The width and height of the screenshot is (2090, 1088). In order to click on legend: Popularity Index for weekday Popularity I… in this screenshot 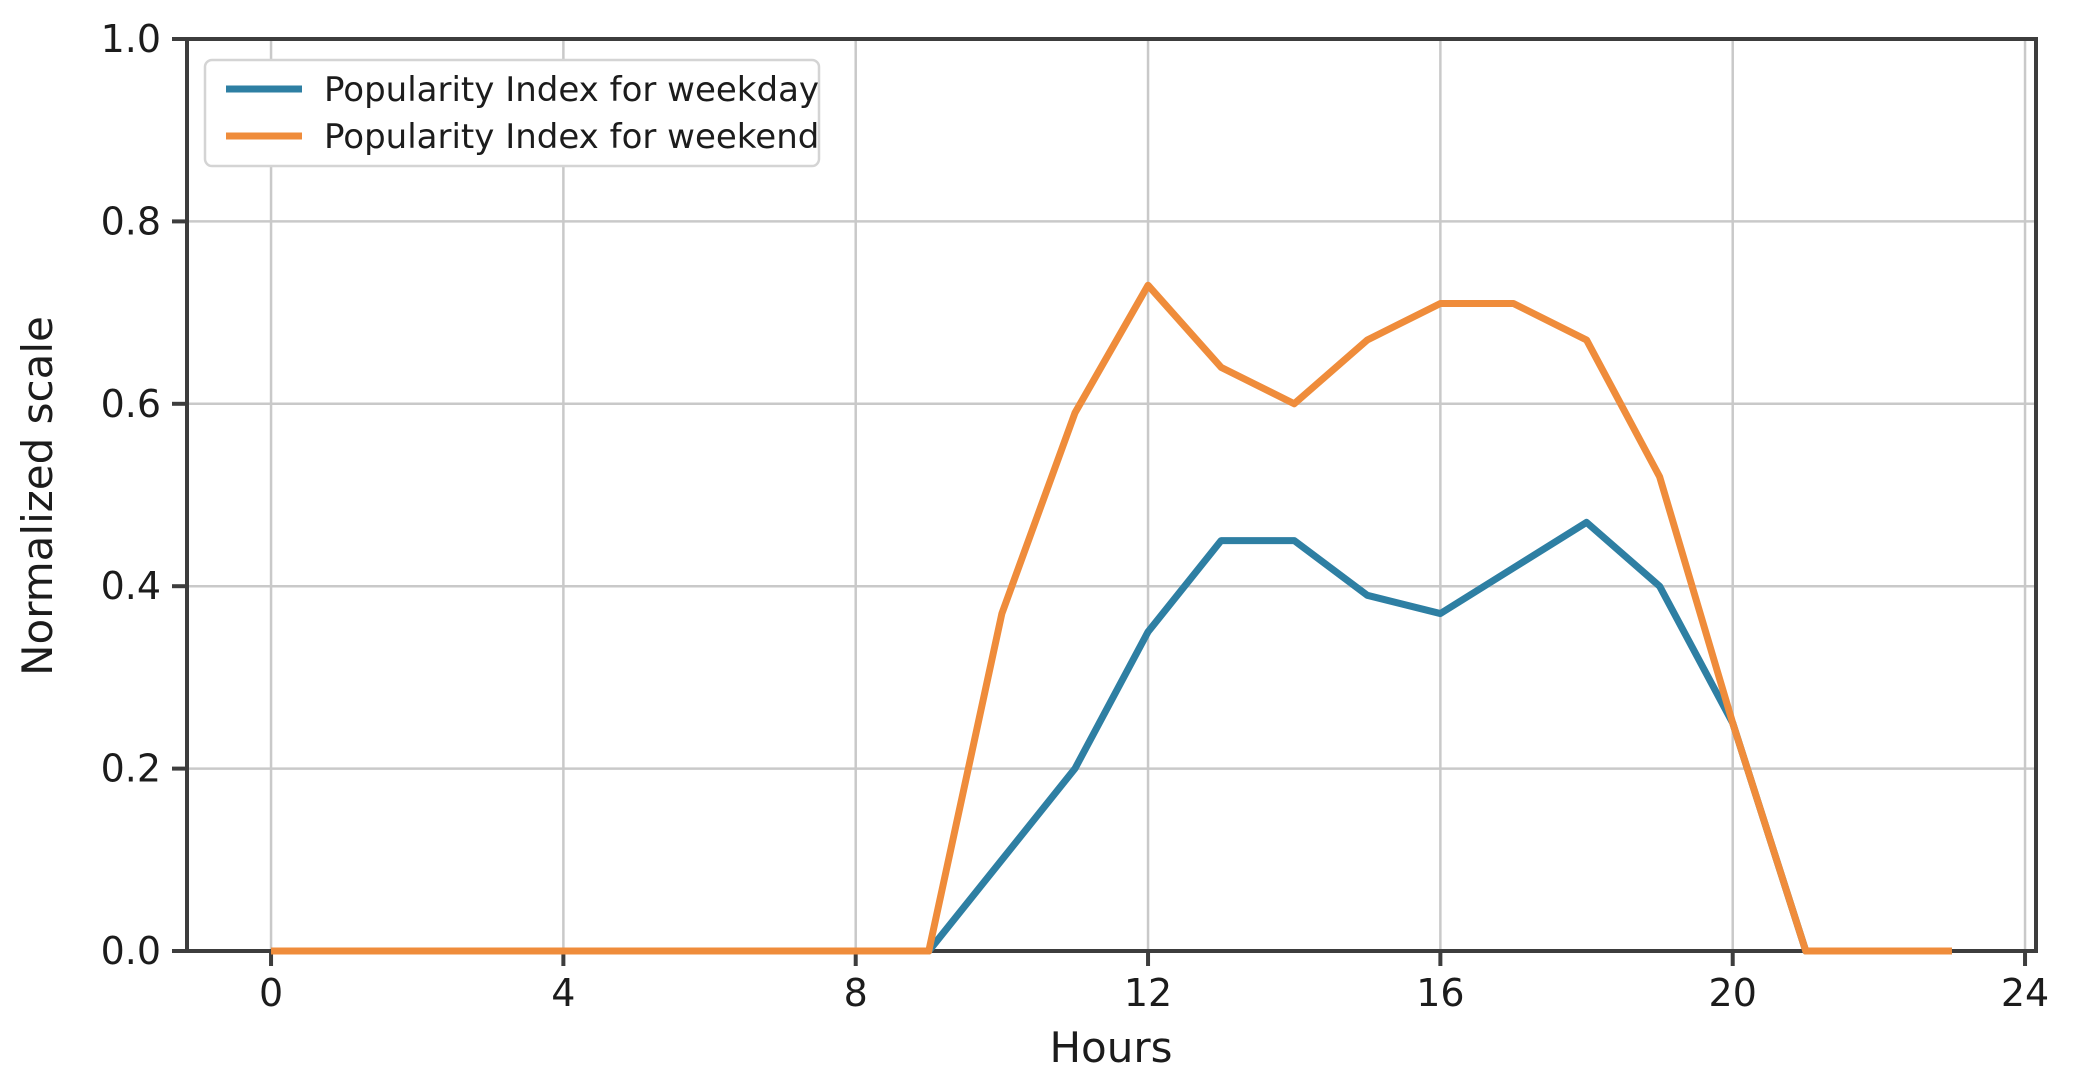, I will do `click(512, 113)`.